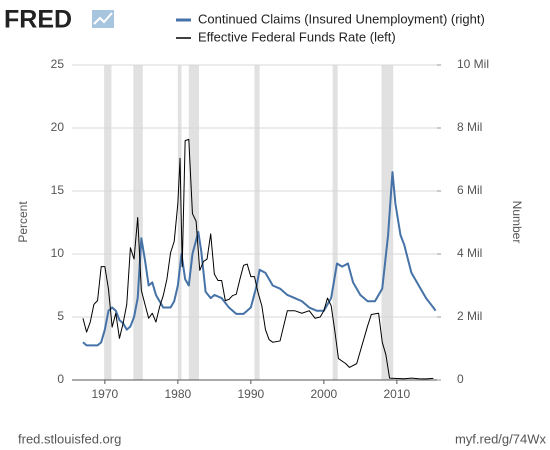 This screenshot has height=450, width=550. I want to click on source: fred.stlouisfed.org, so click(69, 438).